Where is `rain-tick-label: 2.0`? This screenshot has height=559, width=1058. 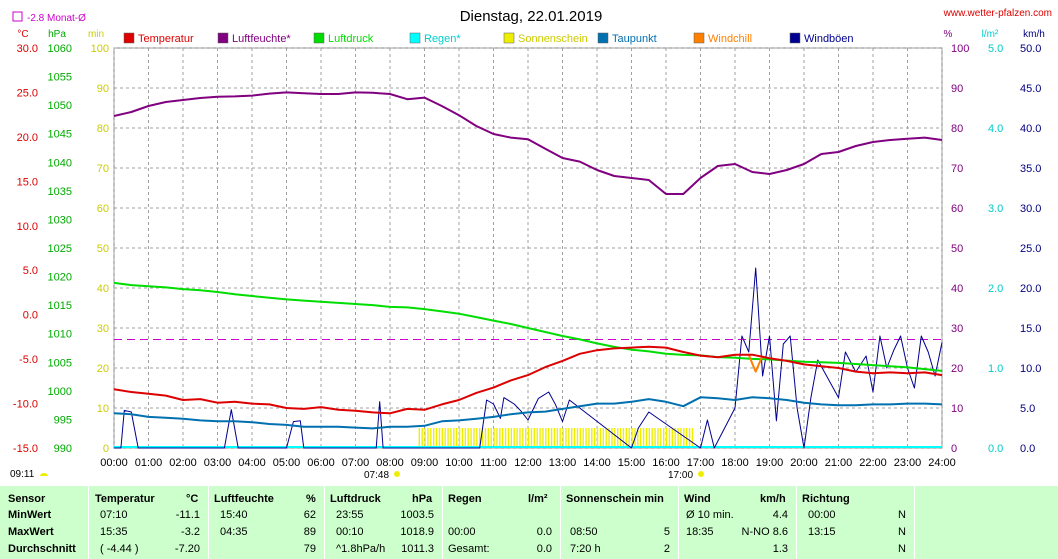 rain-tick-label: 2.0 is located at coordinates (995, 289).